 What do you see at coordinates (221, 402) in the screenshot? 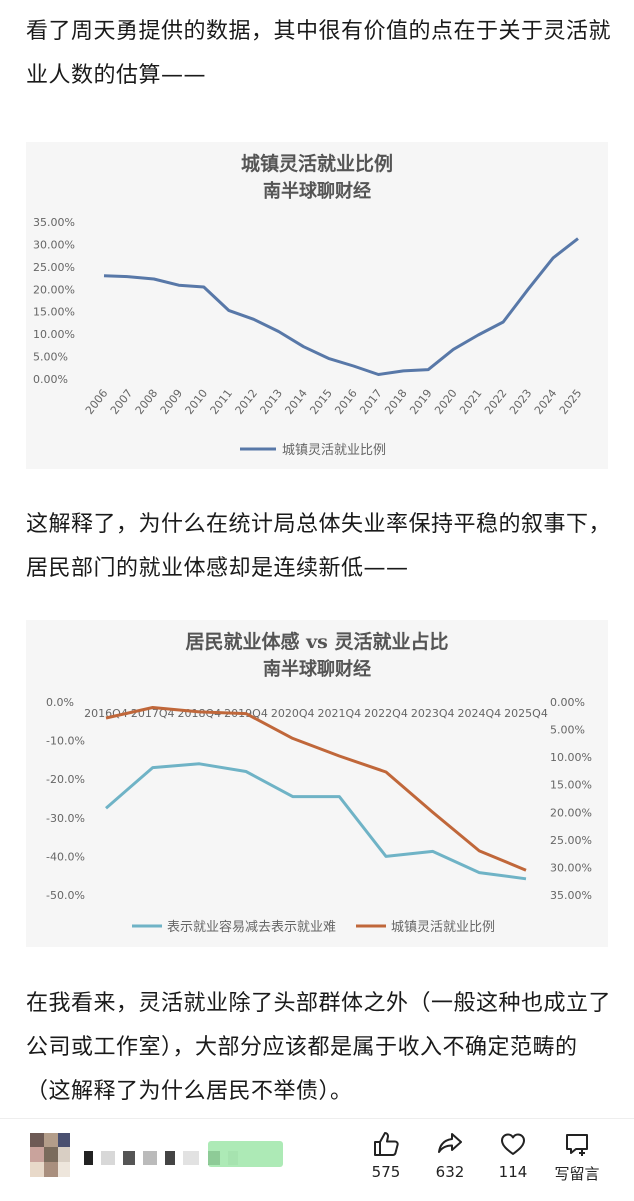
I see `x-tick-label: 2011` at bounding box center [221, 402].